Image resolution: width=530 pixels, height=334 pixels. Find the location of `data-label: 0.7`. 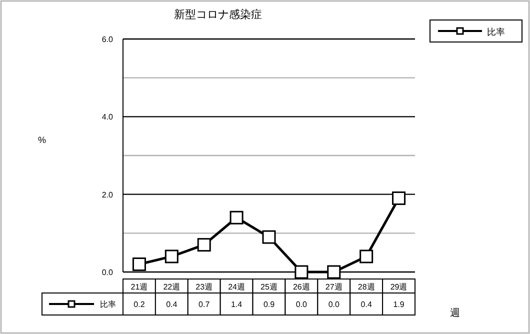

data-label: 0.7 is located at coordinates (204, 304).